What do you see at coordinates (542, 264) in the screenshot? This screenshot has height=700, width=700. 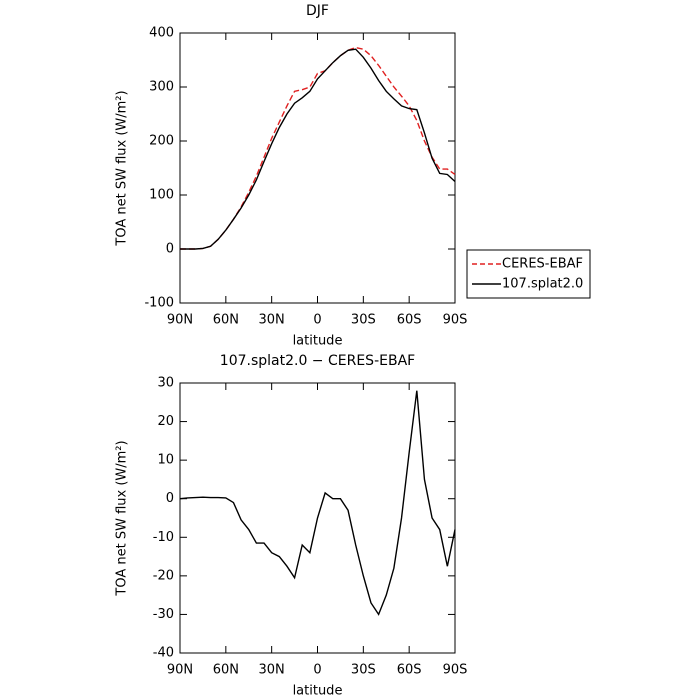 I see `legend-label: CERES-EBAF` at bounding box center [542, 264].